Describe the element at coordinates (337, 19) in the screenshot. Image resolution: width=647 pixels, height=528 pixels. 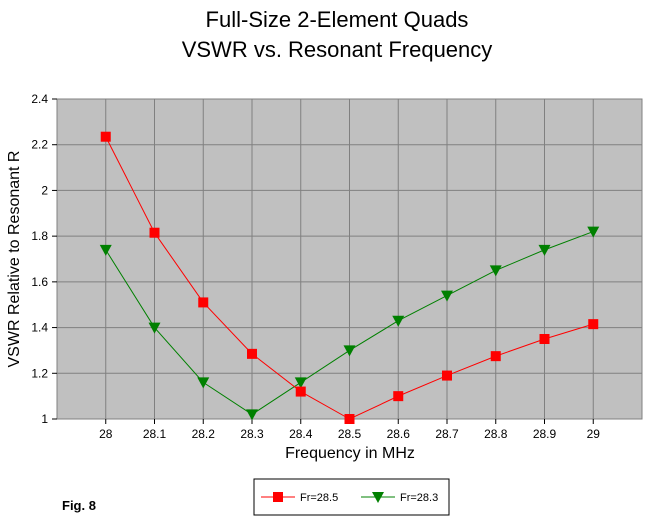
I see `chart-title-line-1: Full-Size 2-Element Quads` at that location.